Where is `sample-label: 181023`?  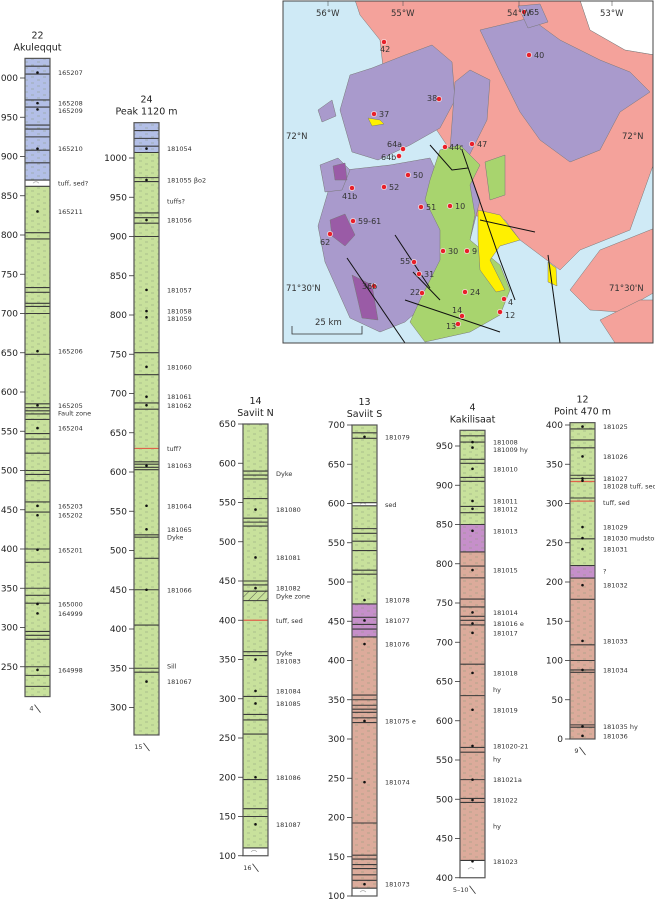
sample-label: 181023 is located at coordinates (505, 862).